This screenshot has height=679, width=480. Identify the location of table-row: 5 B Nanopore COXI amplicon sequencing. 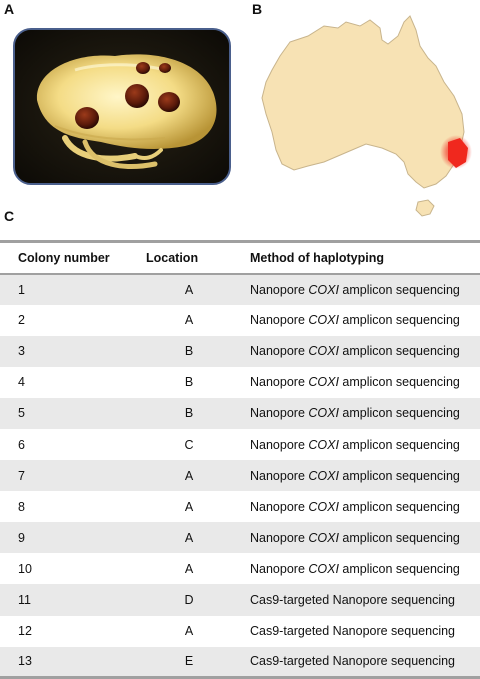
(240, 413).